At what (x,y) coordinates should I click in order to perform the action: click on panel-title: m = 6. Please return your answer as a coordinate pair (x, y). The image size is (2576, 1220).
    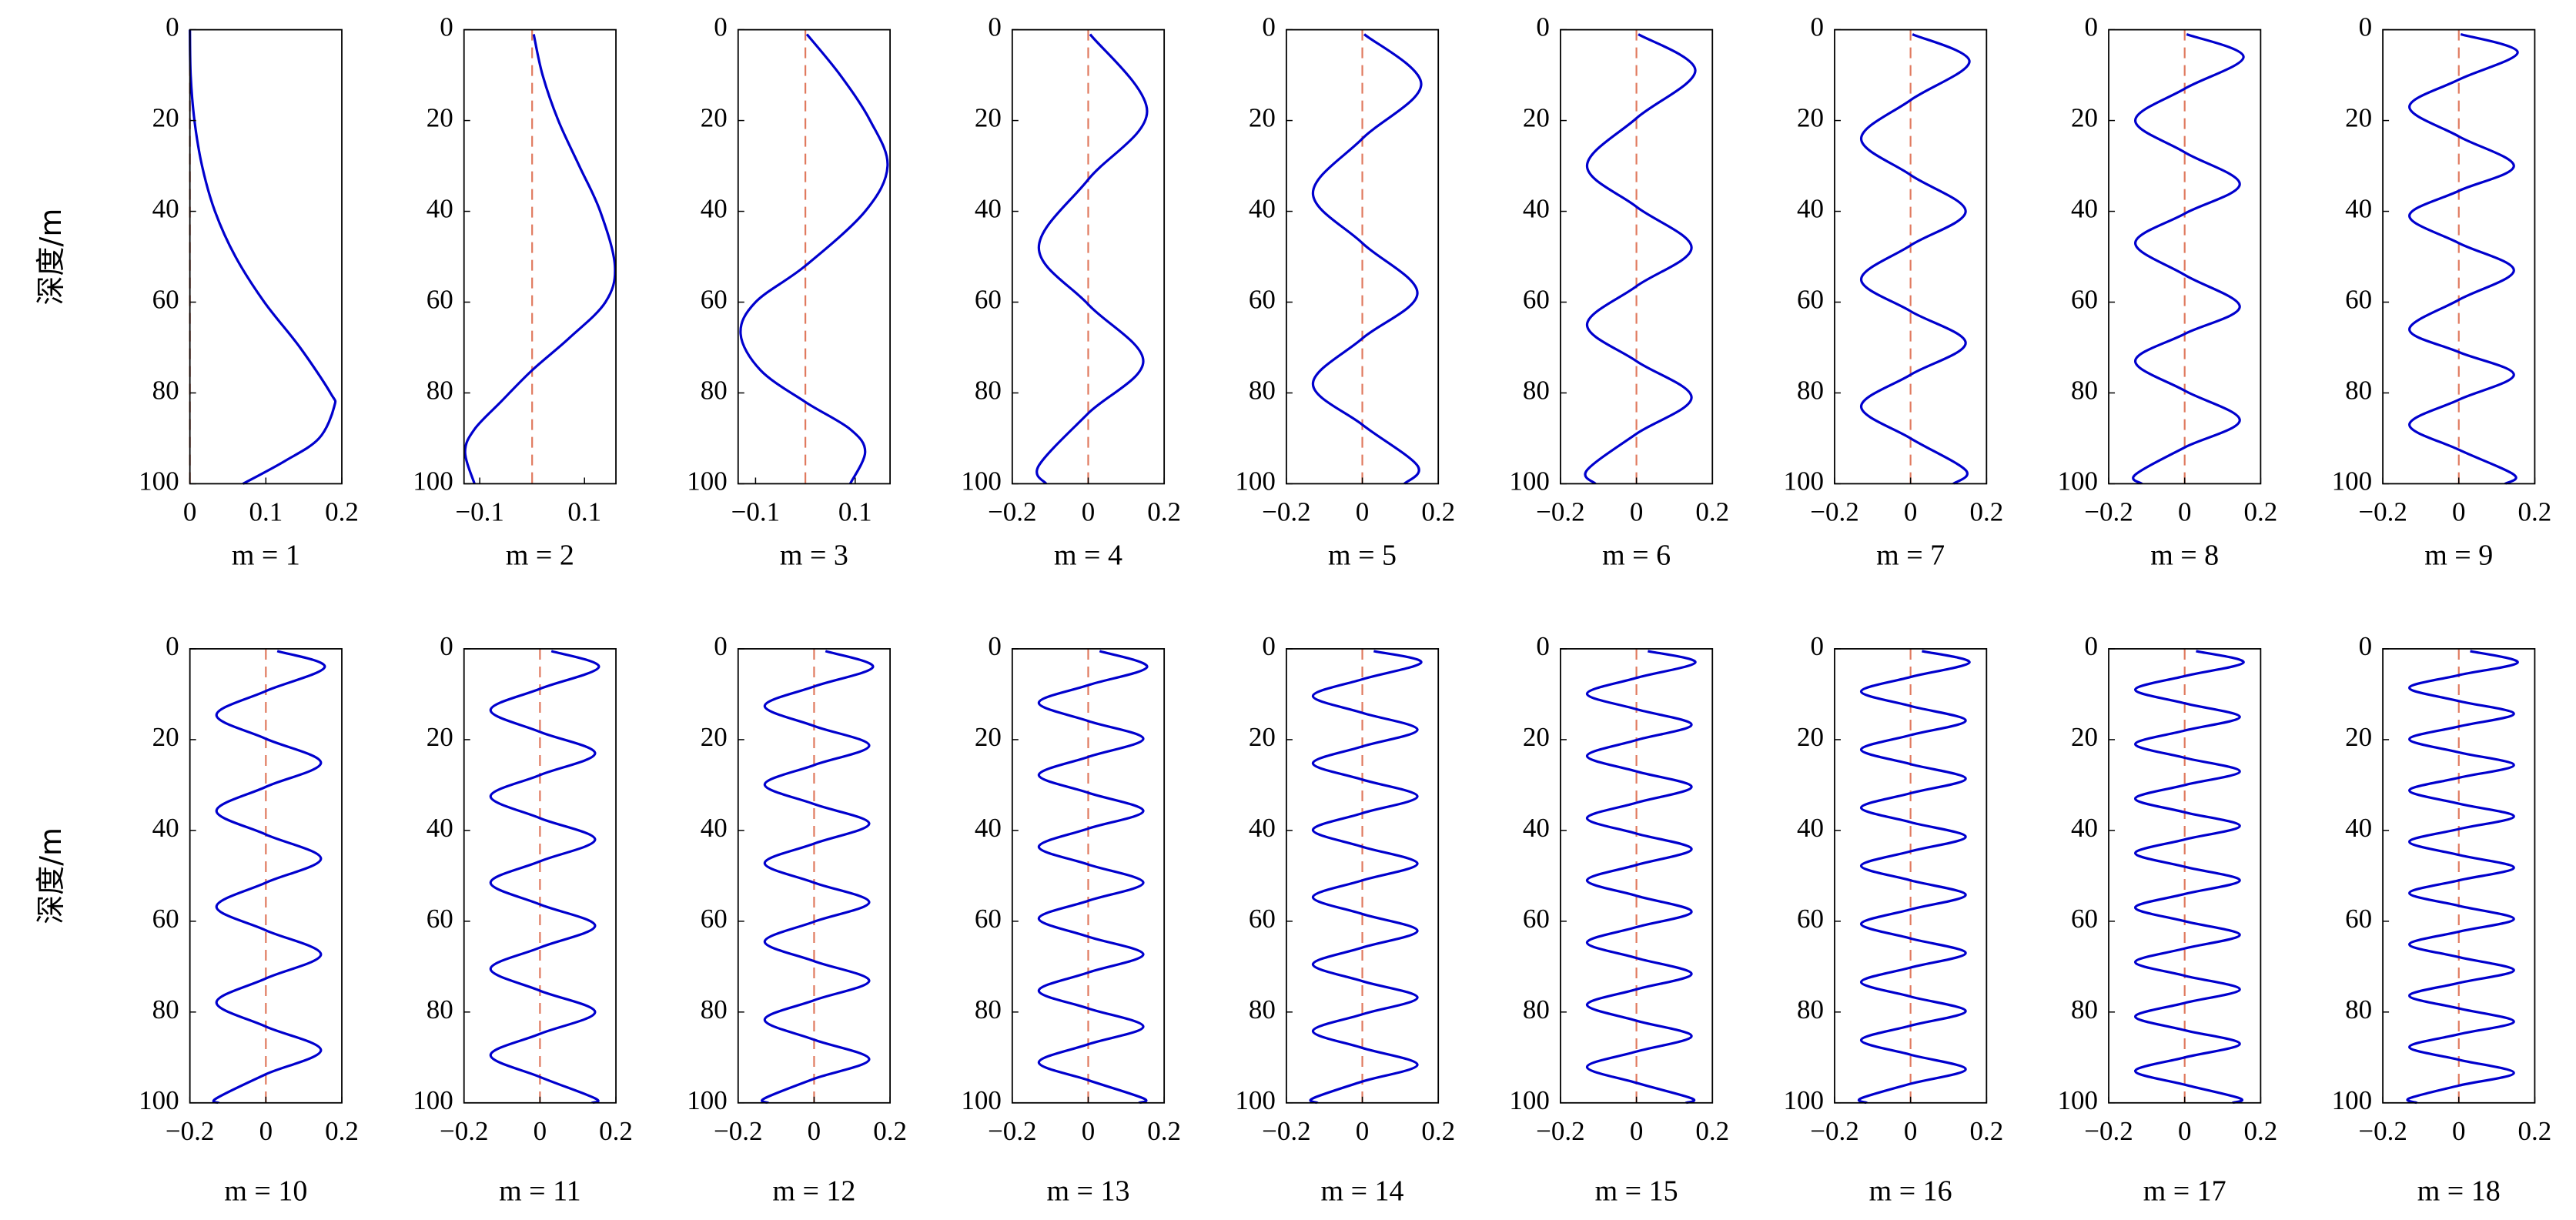
    Looking at the image, I should click on (1636, 556).